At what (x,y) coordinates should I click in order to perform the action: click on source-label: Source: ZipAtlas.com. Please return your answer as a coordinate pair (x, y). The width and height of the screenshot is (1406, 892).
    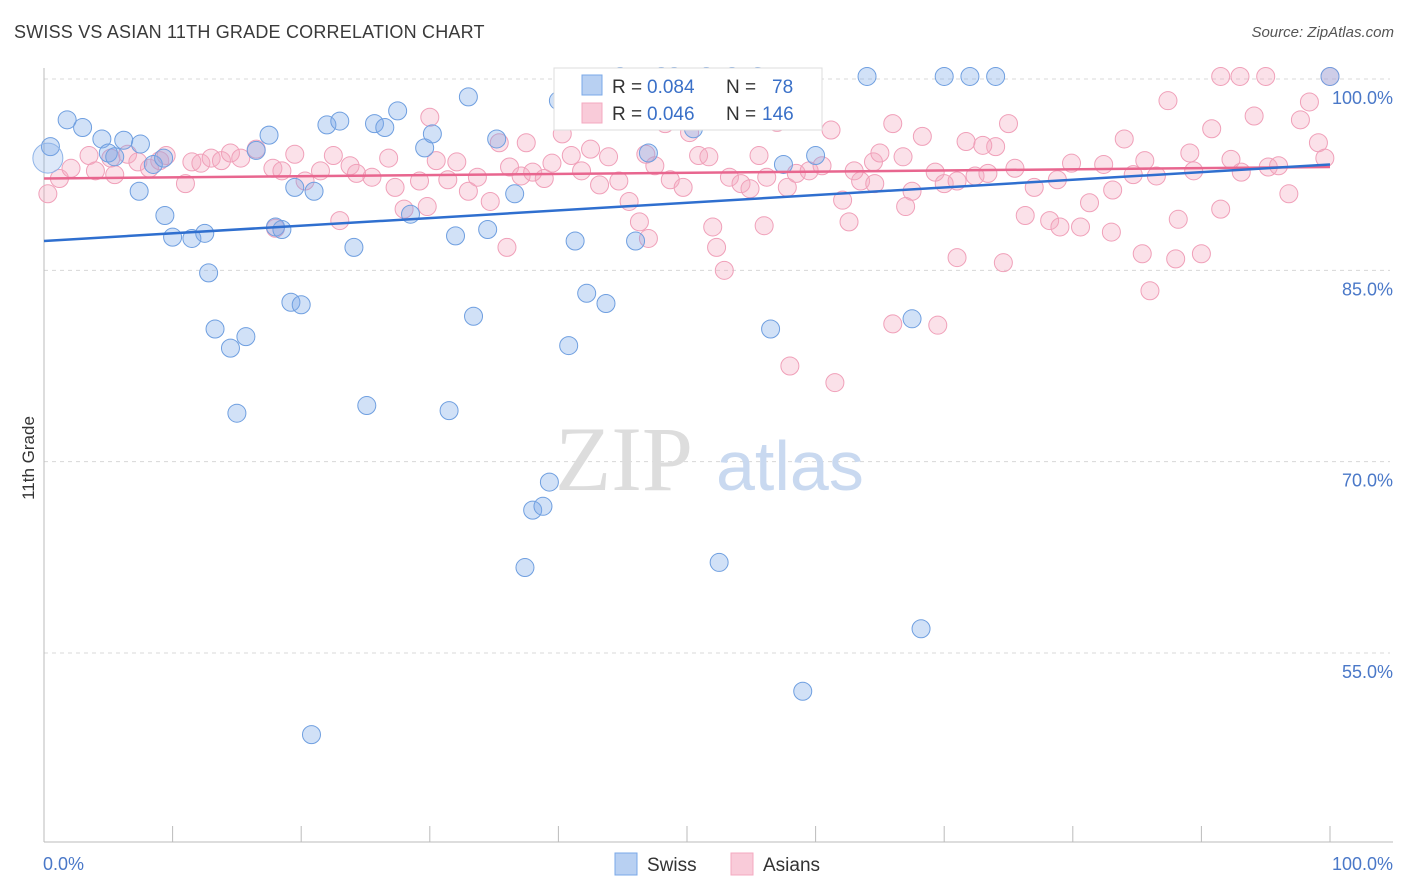
    Looking at the image, I should click on (1322, 32).